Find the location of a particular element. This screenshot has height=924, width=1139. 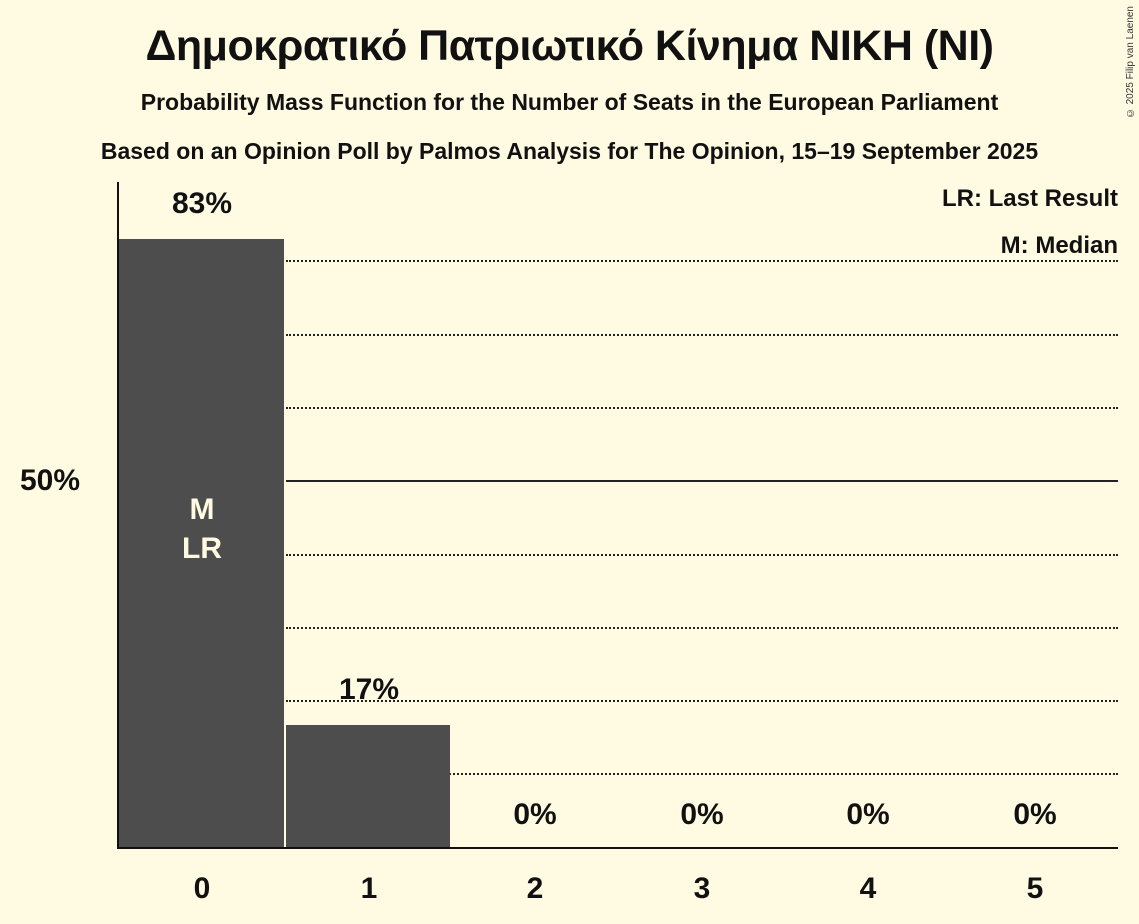

bar-label-4: 0% is located at coordinates (868, 814).